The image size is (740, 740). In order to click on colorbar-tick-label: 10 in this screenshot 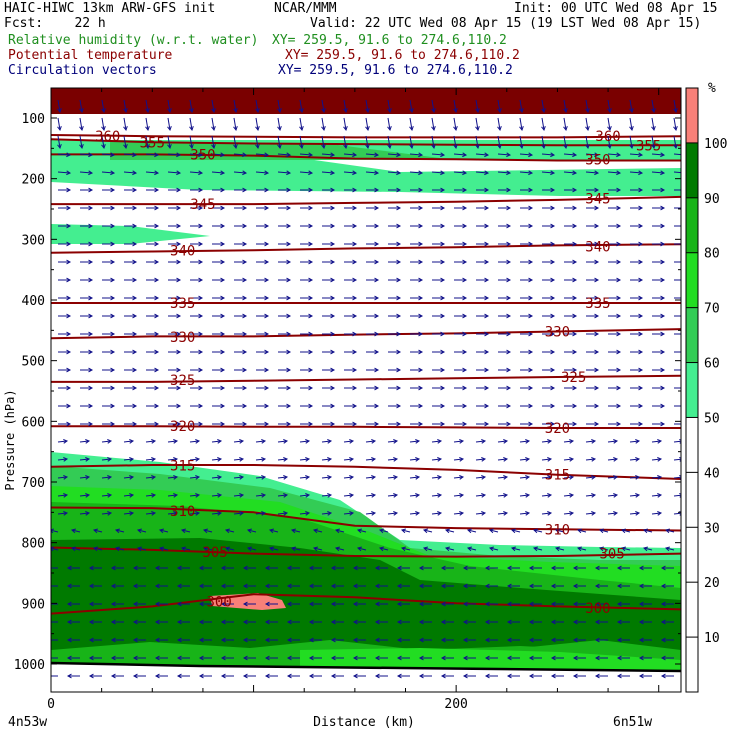, I will do `click(712, 638)`.